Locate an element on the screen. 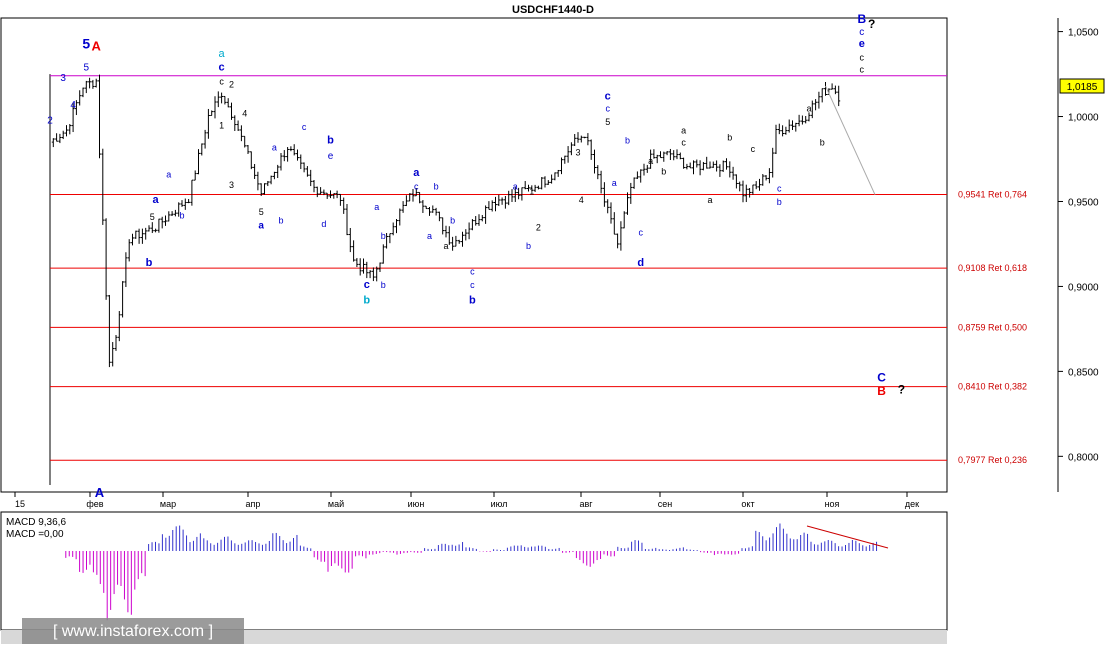 This screenshot has width=1106, height=660. wave-label-24: b is located at coordinates (330, 141).